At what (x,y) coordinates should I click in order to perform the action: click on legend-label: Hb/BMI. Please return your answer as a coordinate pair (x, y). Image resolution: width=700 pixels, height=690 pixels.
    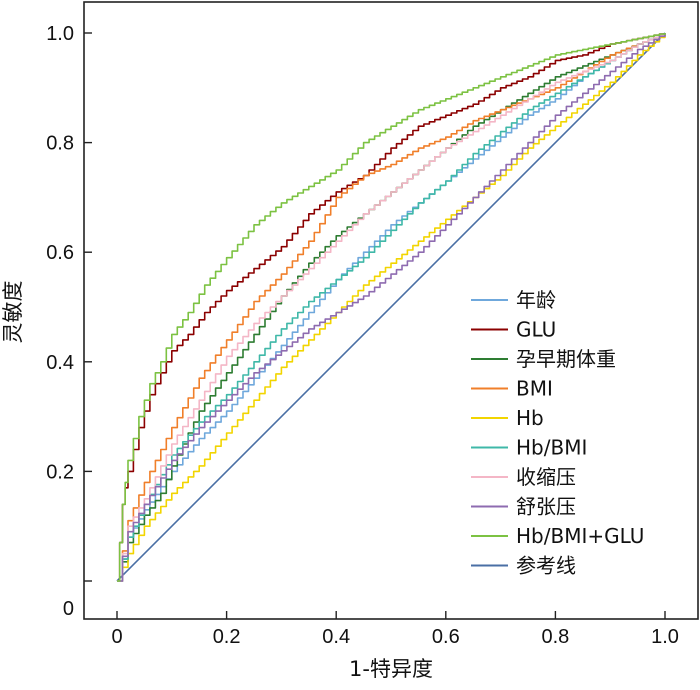
    Looking at the image, I should click on (551, 448).